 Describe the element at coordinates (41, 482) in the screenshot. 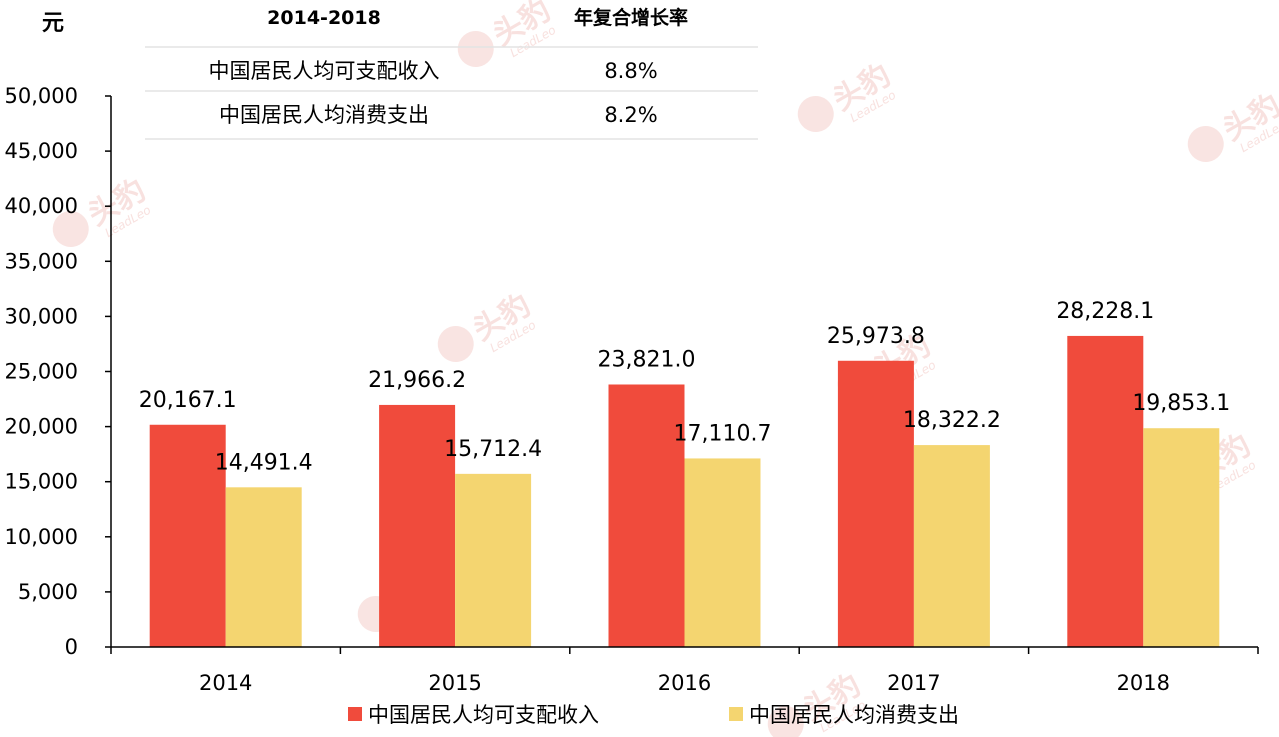

I see `y-tick-label: 15,000` at that location.